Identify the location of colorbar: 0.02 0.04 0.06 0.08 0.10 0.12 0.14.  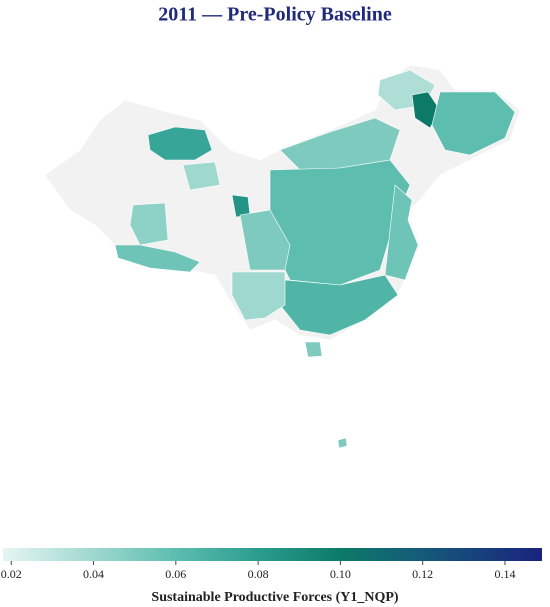
(271, 564).